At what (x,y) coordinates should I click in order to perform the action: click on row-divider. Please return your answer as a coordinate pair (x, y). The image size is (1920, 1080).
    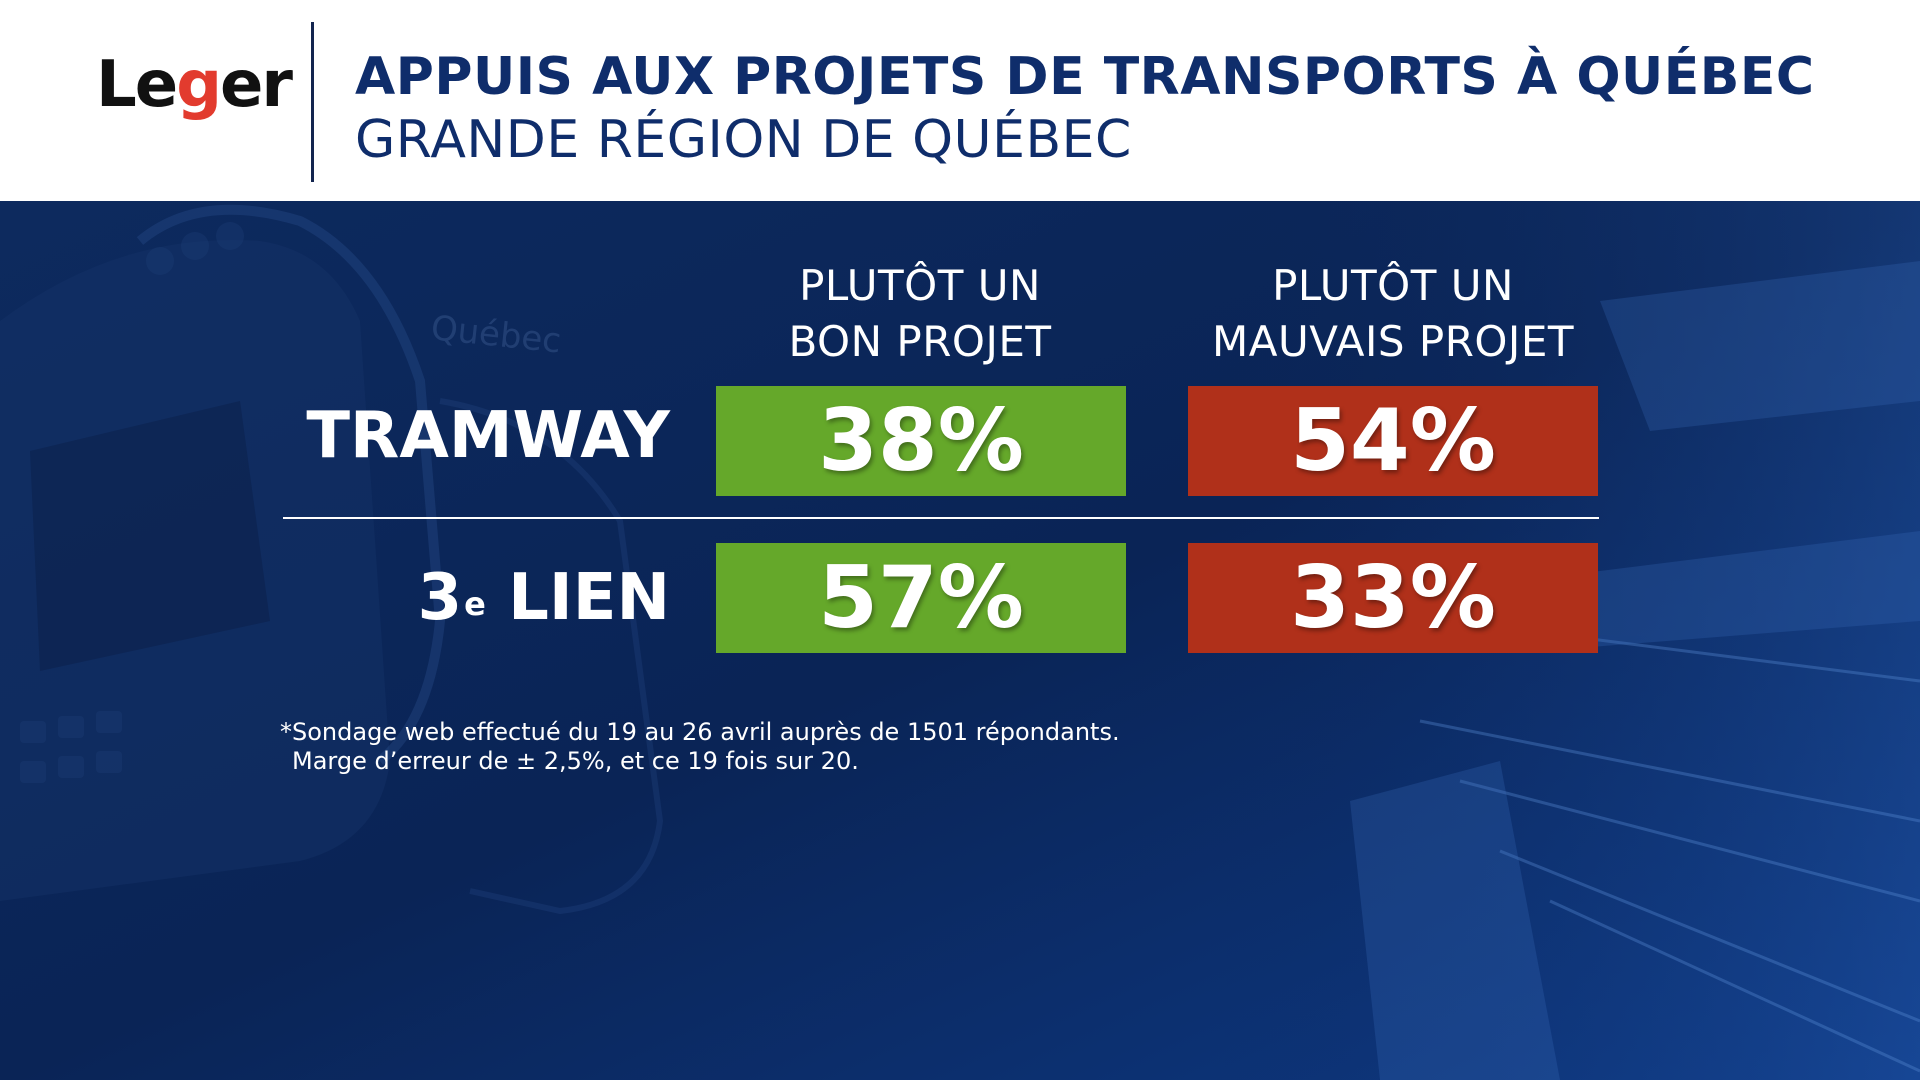
    Looking at the image, I should click on (941, 518).